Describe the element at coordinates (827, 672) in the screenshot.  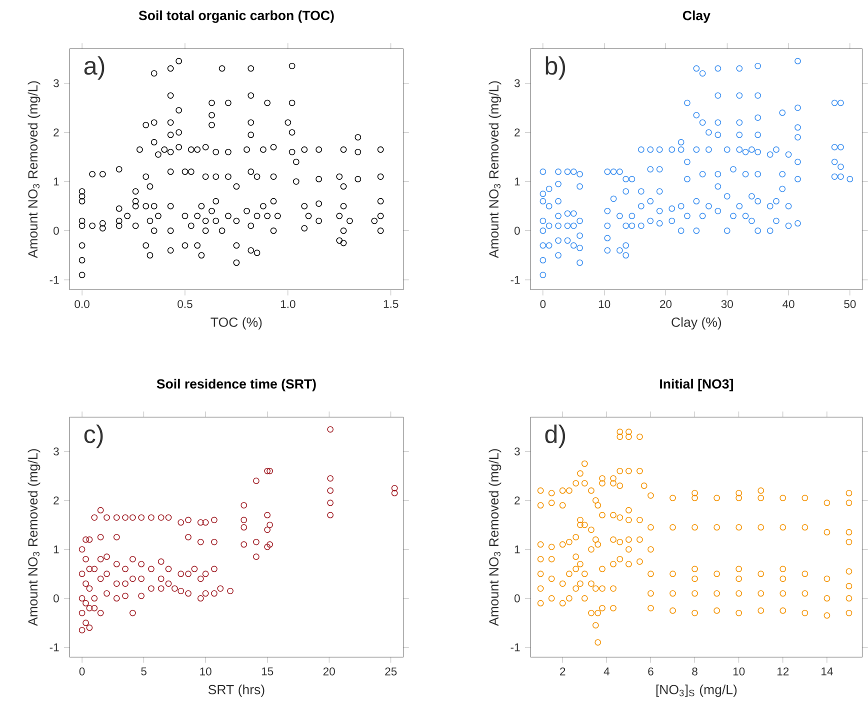
I see `x-tick-label: 14` at that location.